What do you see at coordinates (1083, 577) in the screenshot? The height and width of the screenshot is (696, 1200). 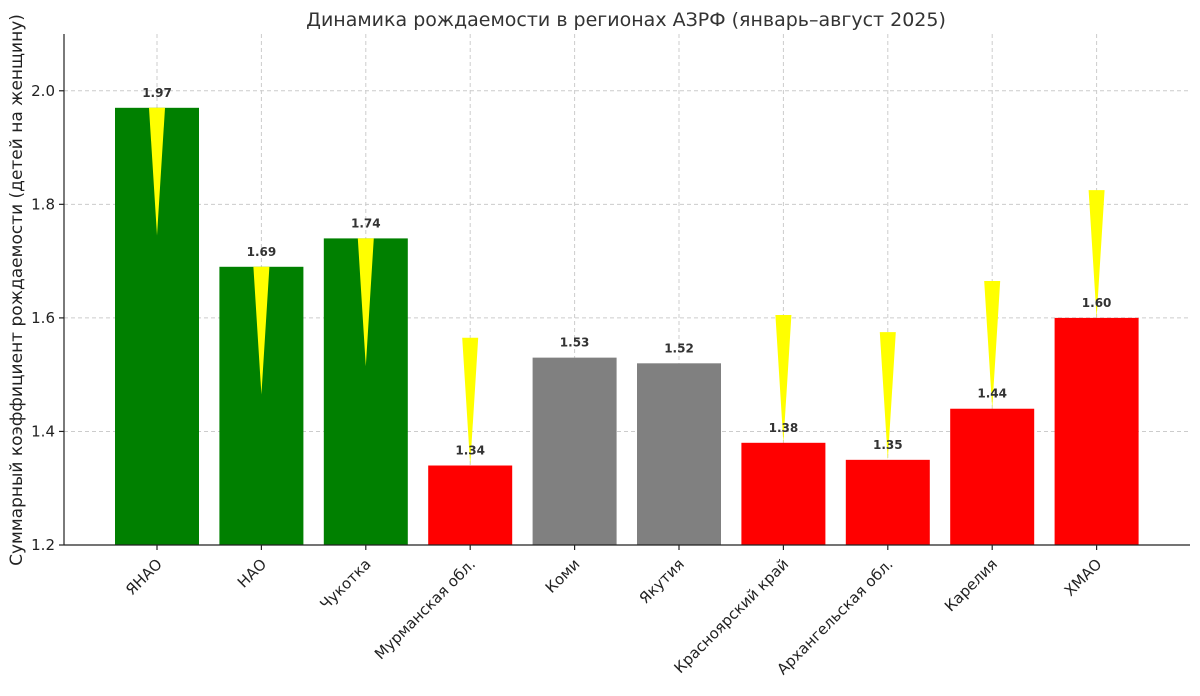 I see `x-tick-label: ХМАО` at bounding box center [1083, 577].